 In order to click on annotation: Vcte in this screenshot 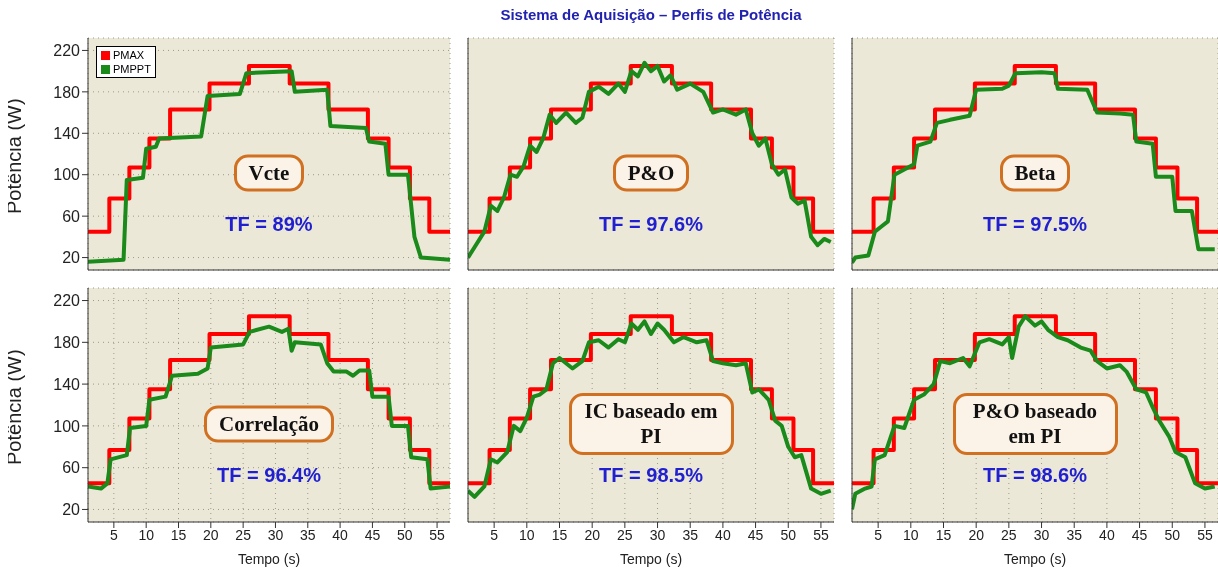, I will do `click(269, 173)`.